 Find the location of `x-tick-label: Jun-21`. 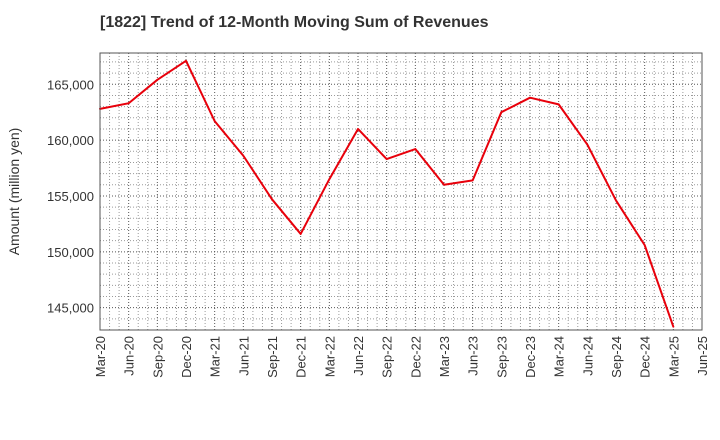

x-tick-label: Jun-21 is located at coordinates (243, 356).